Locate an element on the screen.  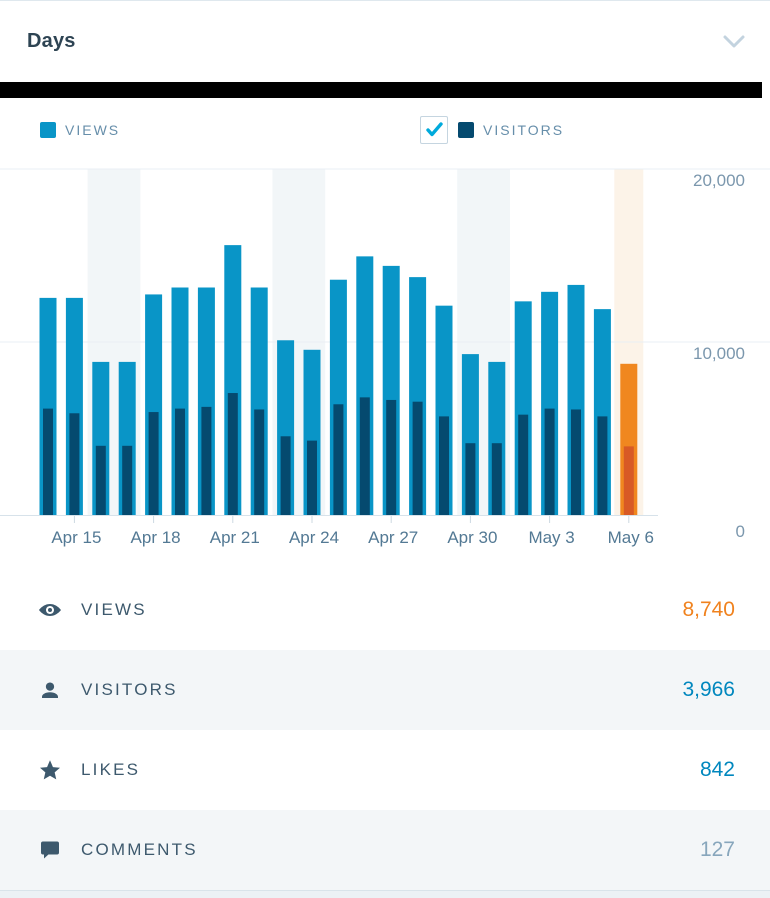
x-tick-label: Apr 21 is located at coordinates (235, 537).